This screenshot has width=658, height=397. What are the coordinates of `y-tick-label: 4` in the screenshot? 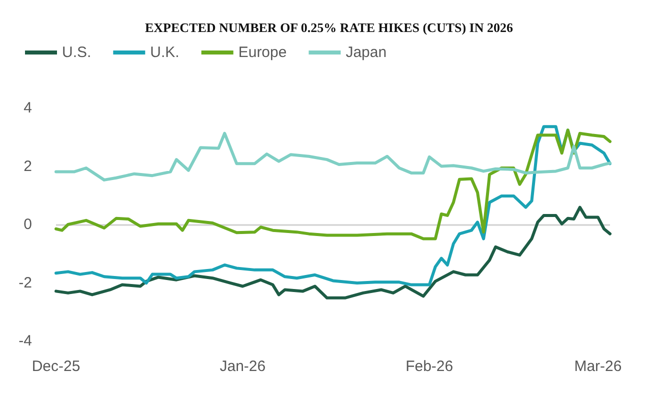 It's located at (28, 108).